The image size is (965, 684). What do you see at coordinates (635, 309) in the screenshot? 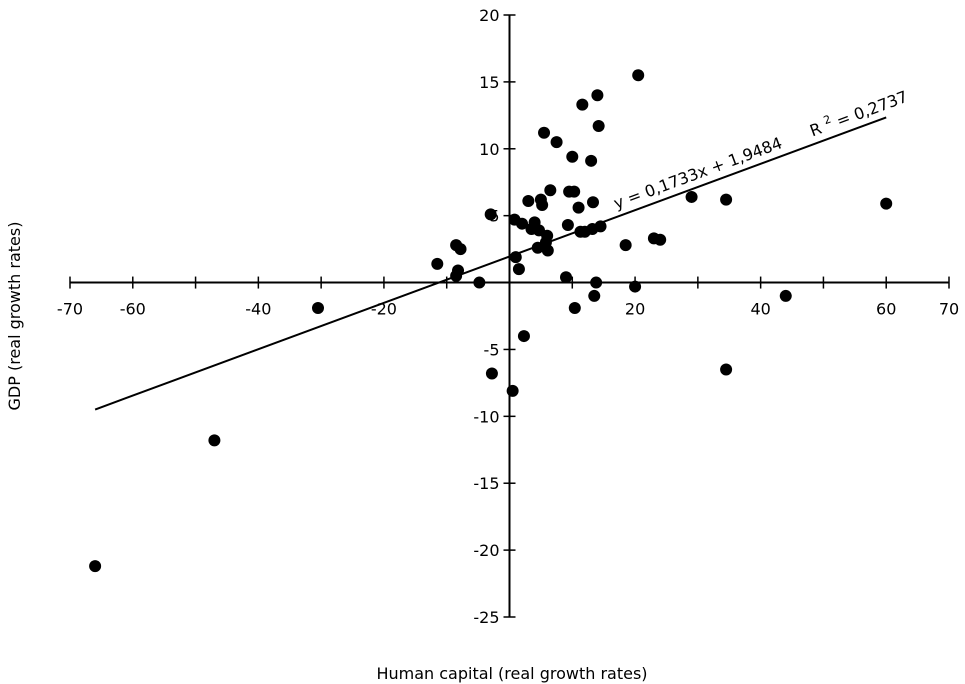
I see `x-tick-label: 20` at bounding box center [635, 309].